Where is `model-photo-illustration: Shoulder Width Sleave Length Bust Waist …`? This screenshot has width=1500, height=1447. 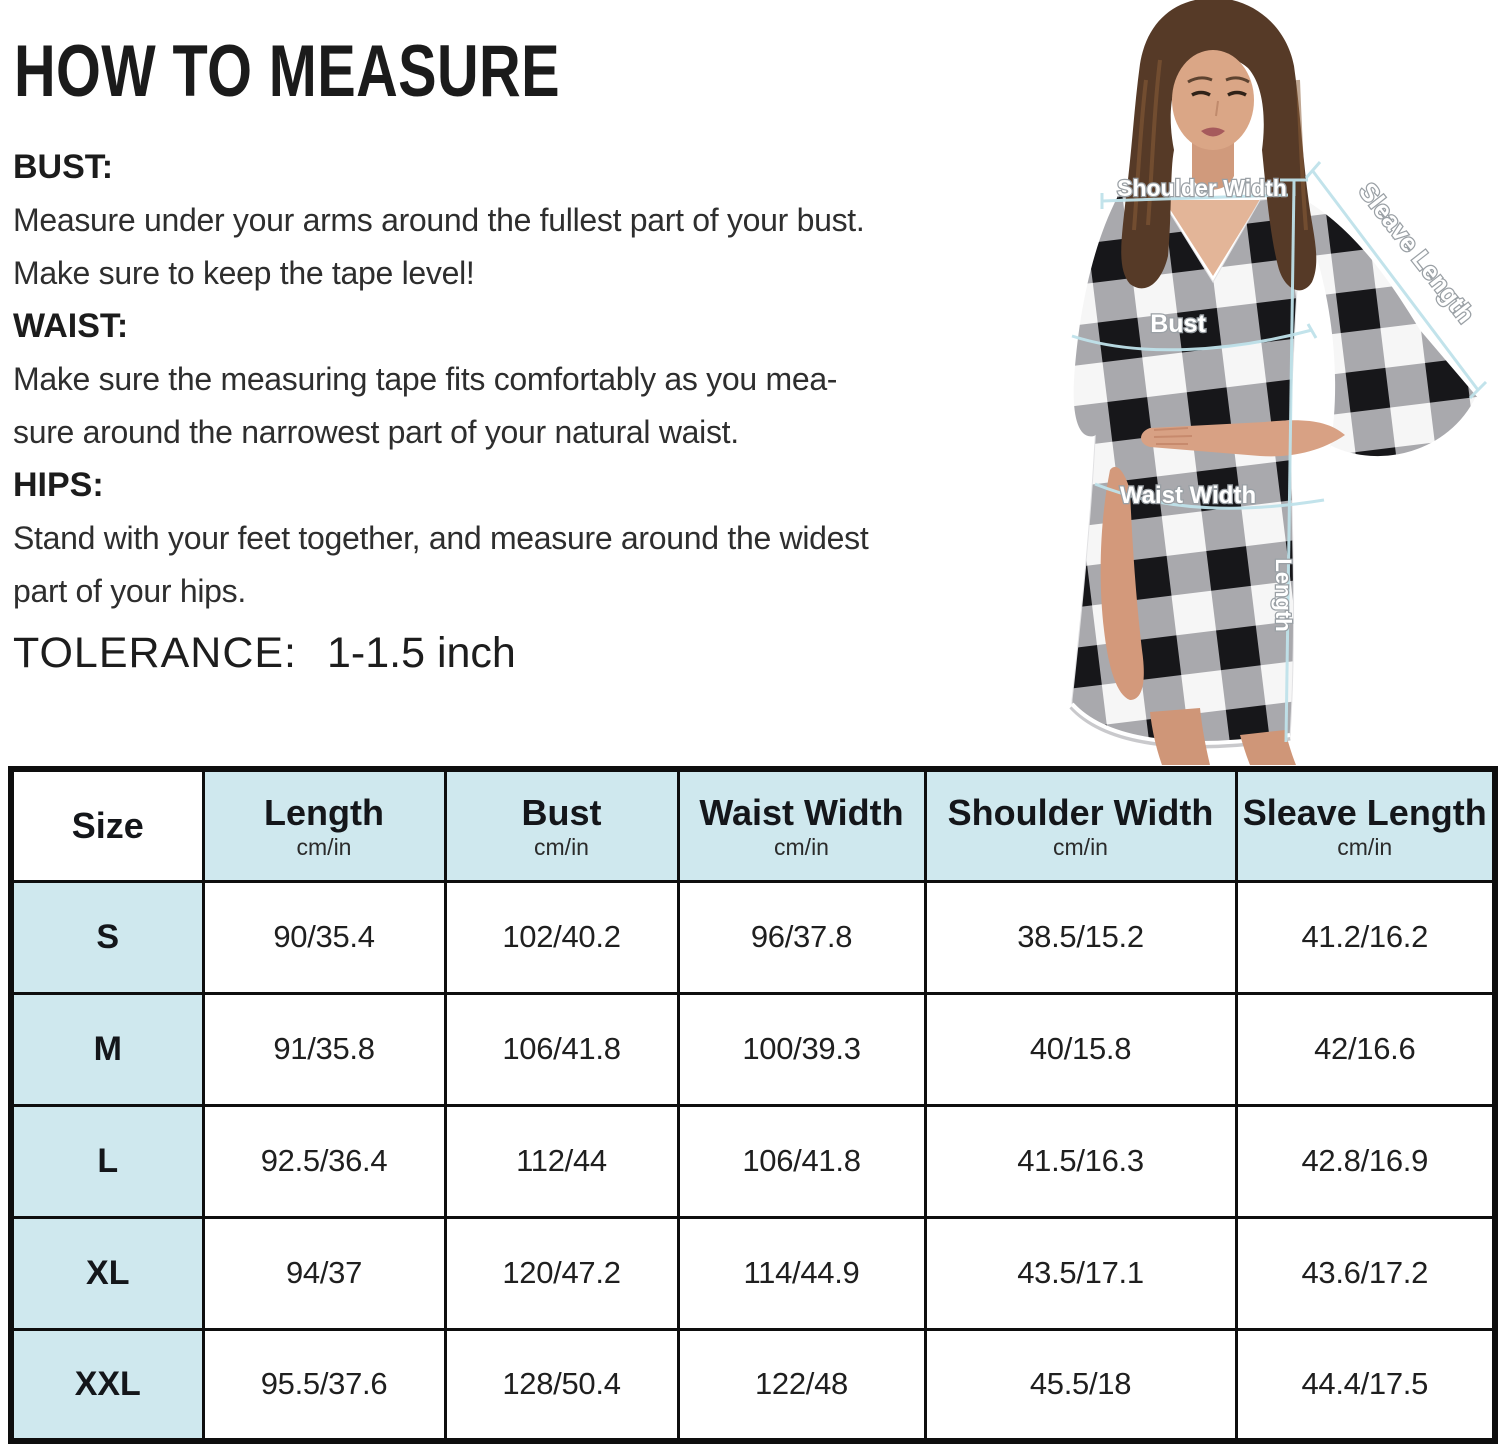
model-photo-illustration: Shoulder Width Sleave Length Bust Waist … is located at coordinates (1278, 382).